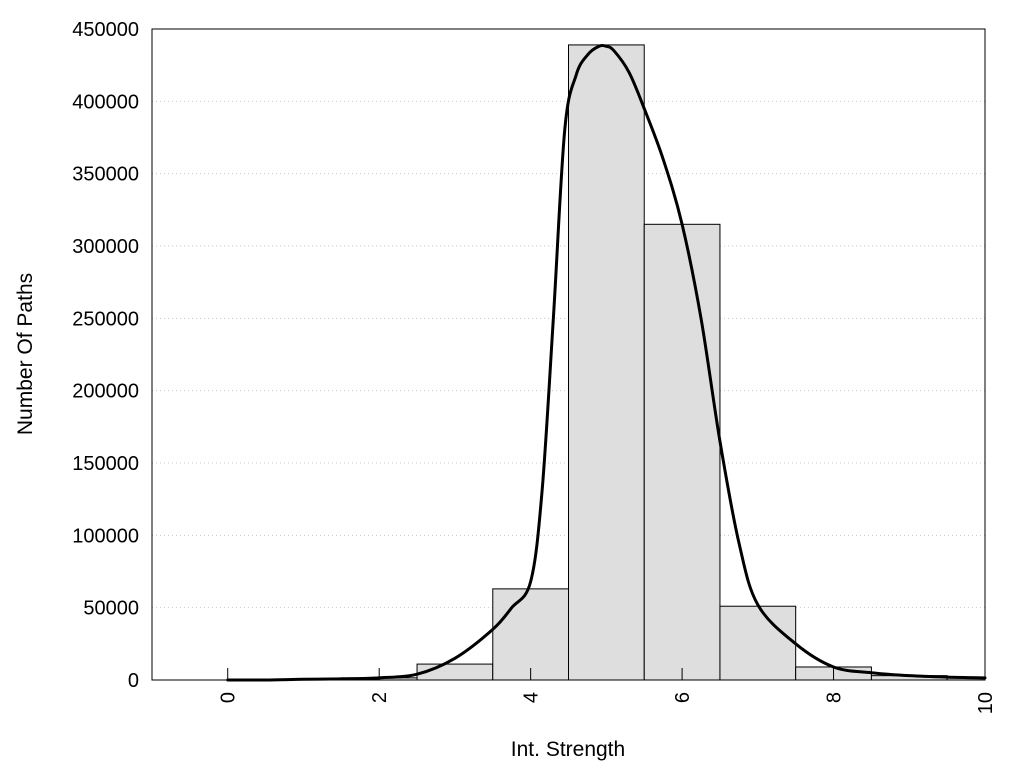 The width and height of the screenshot is (1024, 768). I want to click on y-tick-label: 250000, so click(105, 319).